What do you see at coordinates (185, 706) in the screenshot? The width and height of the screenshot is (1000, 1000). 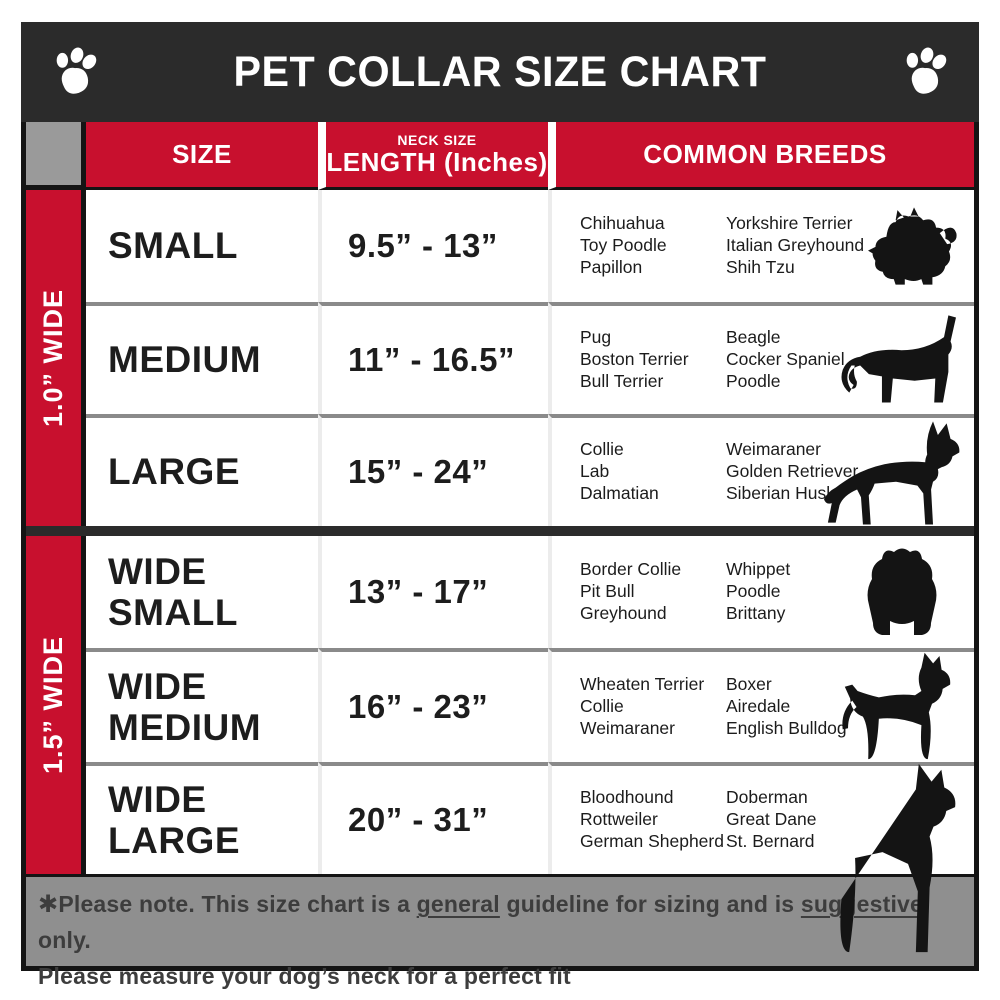 I see `size-label: WIDE MEDIUM` at bounding box center [185, 706].